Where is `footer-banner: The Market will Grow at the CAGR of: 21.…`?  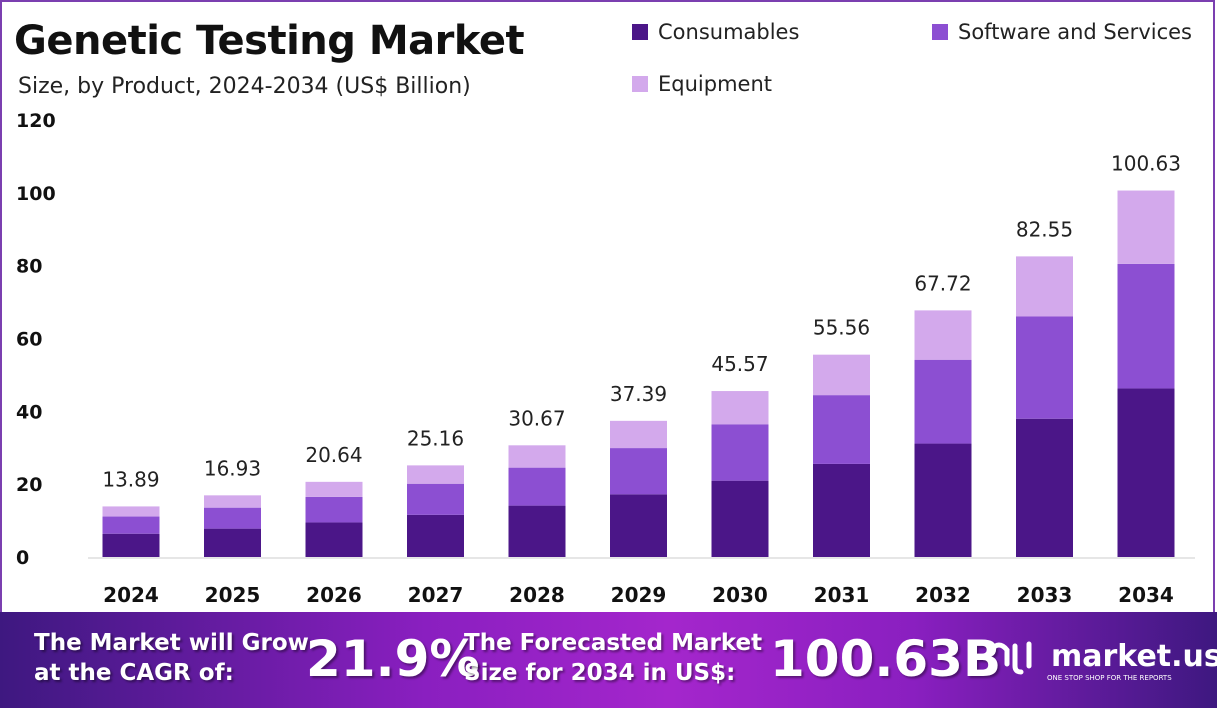 footer-banner: The Market will Grow at the CAGR of: 21.… is located at coordinates (608, 660).